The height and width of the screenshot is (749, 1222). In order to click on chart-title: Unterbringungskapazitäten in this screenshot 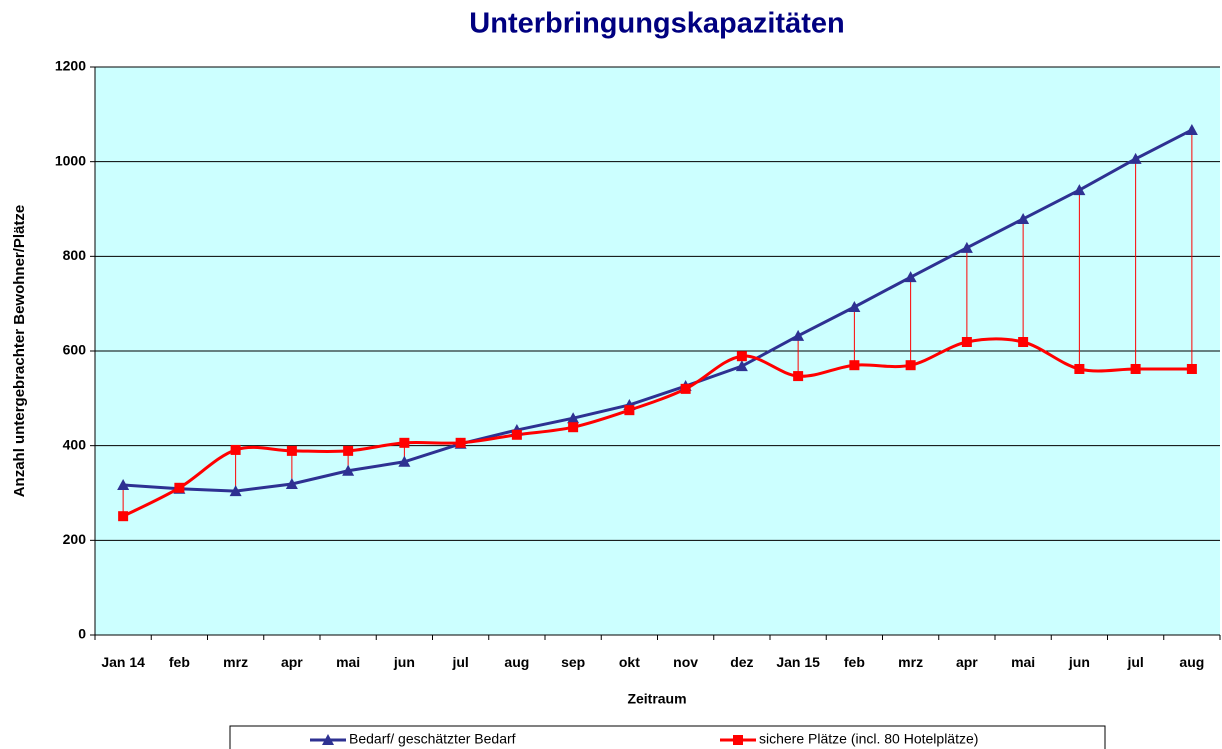, I will do `click(656, 24)`.